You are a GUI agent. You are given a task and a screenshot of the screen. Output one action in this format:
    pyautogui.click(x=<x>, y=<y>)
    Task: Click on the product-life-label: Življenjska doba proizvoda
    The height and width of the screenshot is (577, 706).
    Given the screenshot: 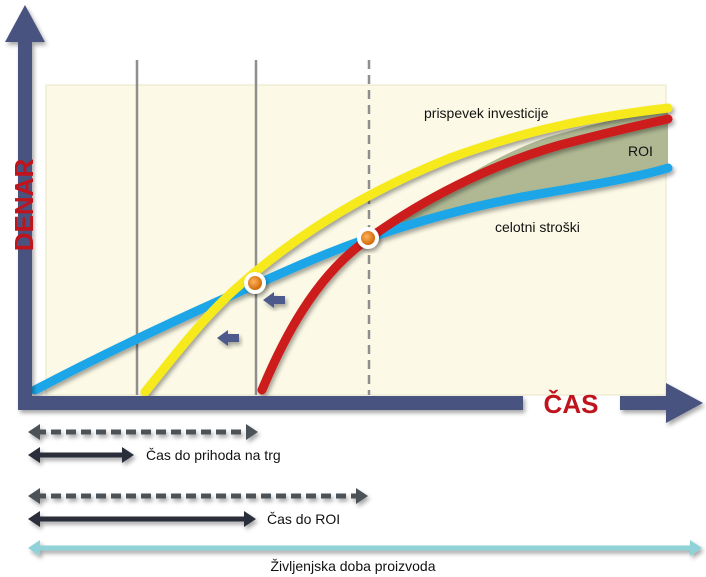 What is the action you would take?
    pyautogui.click(x=353, y=566)
    